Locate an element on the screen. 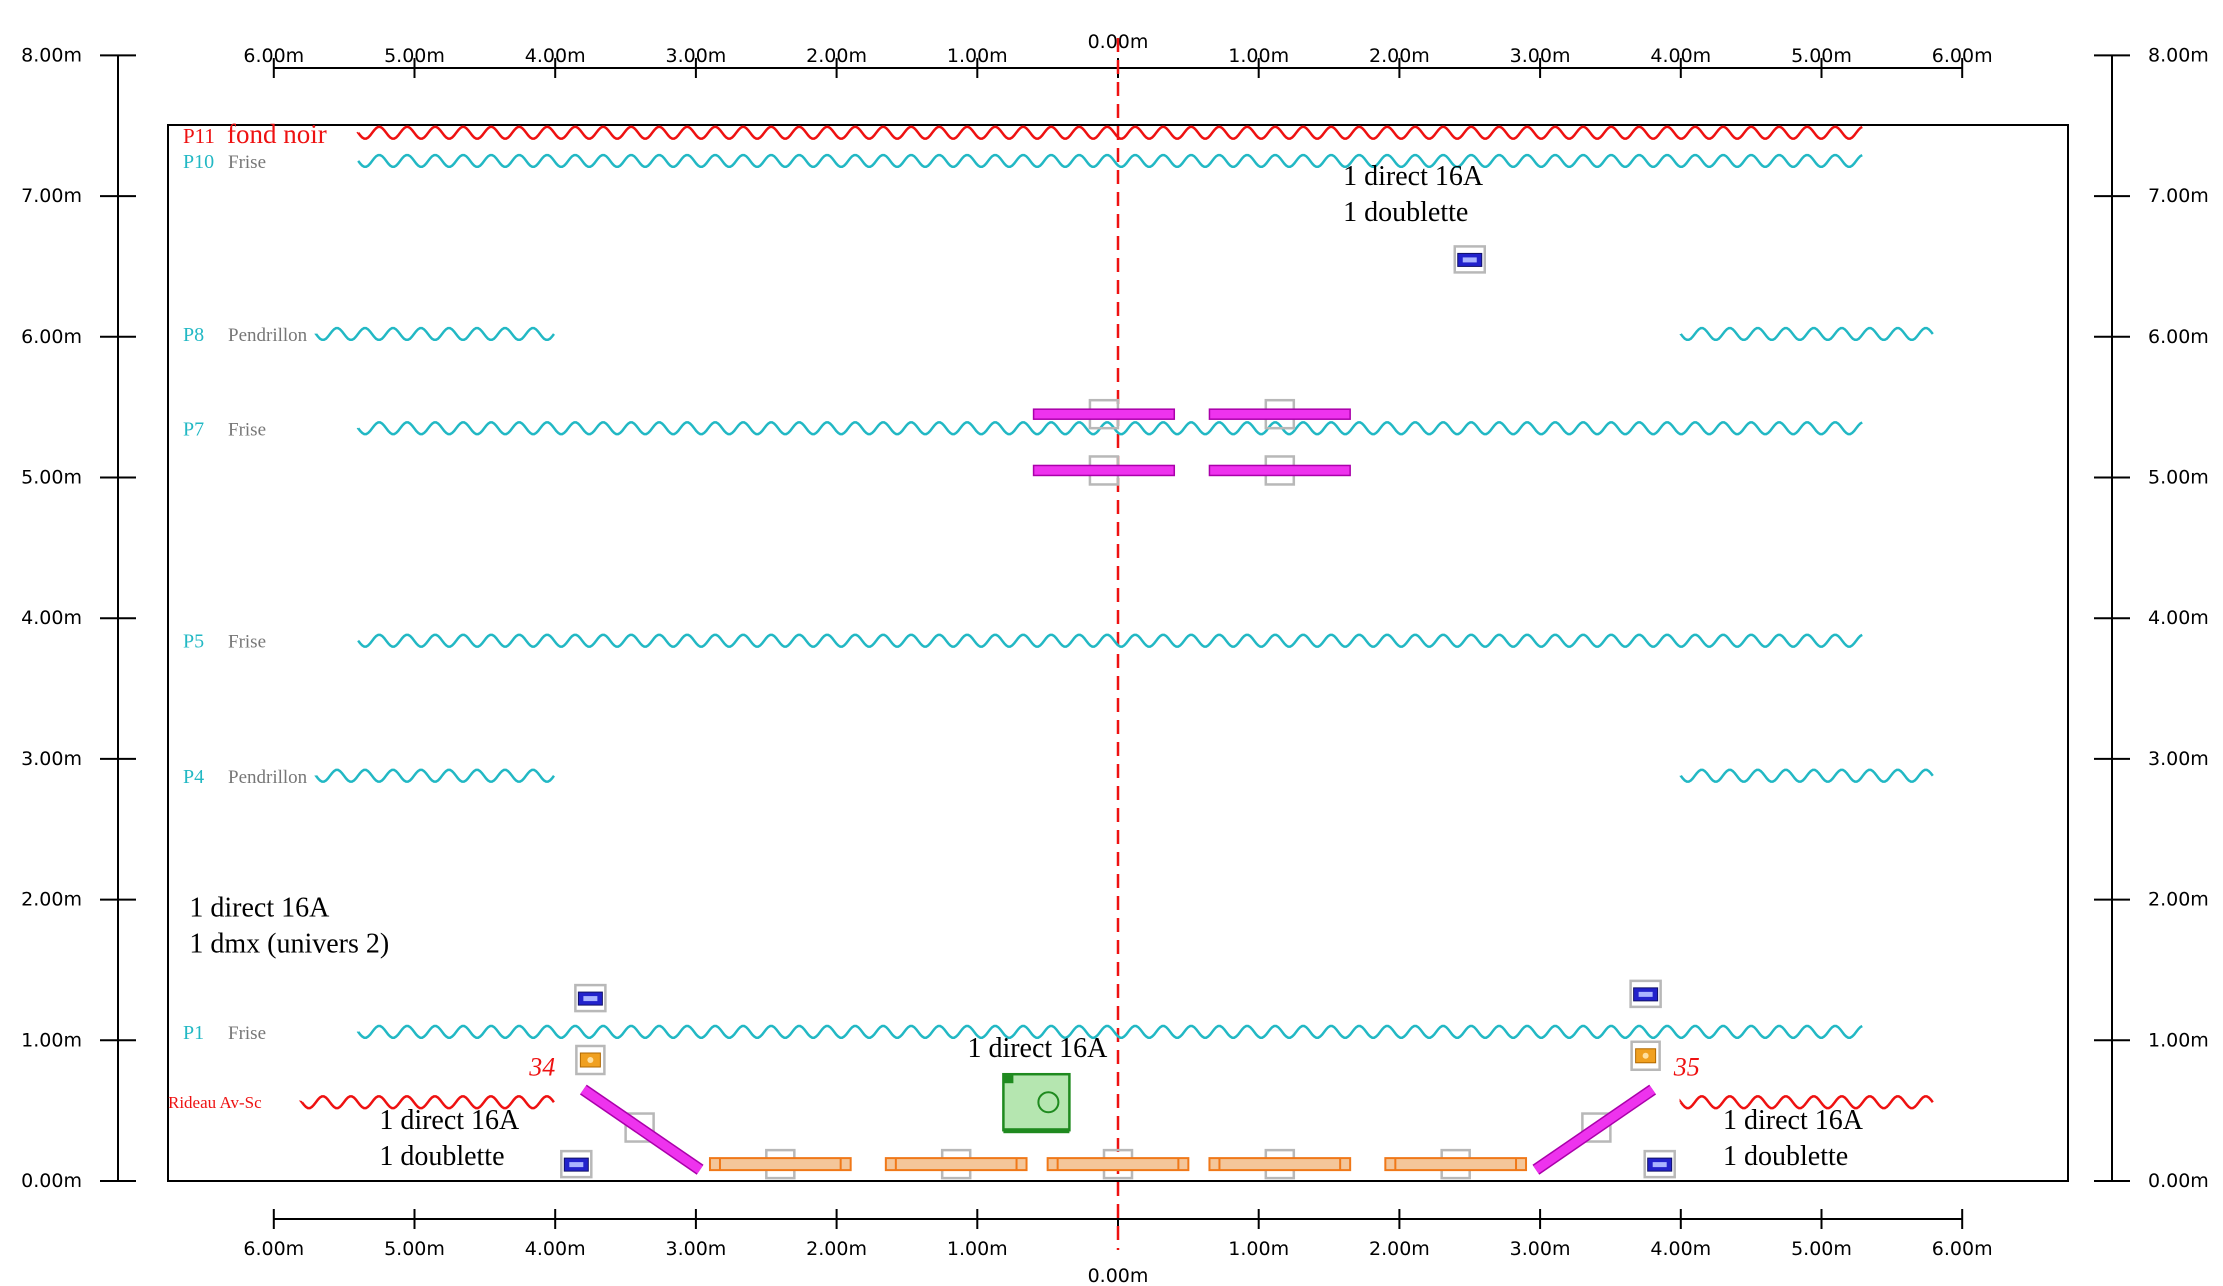  right-axis-tick-label: 2.00m is located at coordinates (2178, 900).